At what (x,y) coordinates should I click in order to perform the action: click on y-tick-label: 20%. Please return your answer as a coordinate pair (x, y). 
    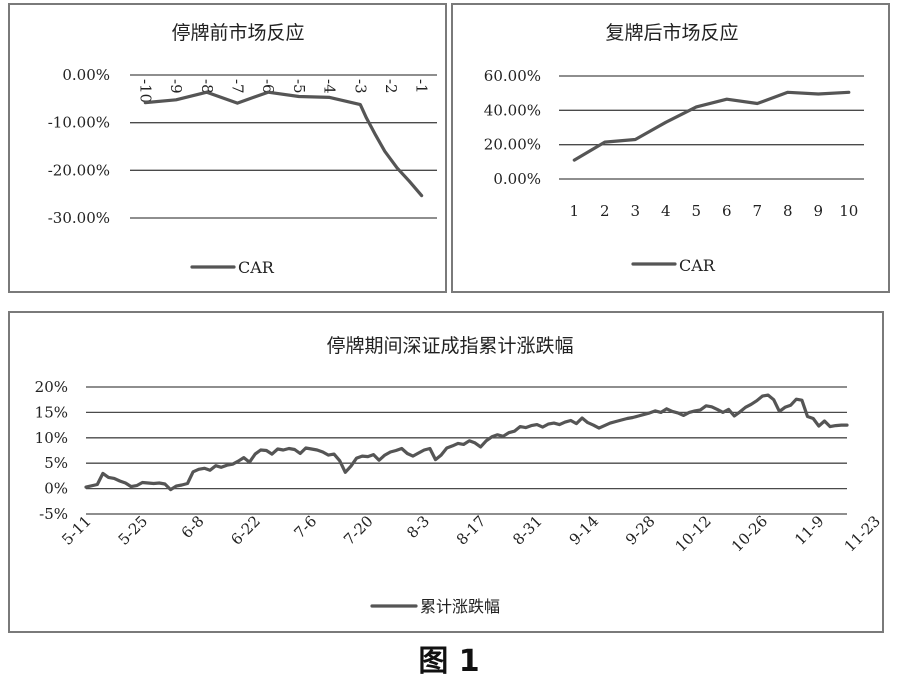
    Looking at the image, I should click on (51, 387).